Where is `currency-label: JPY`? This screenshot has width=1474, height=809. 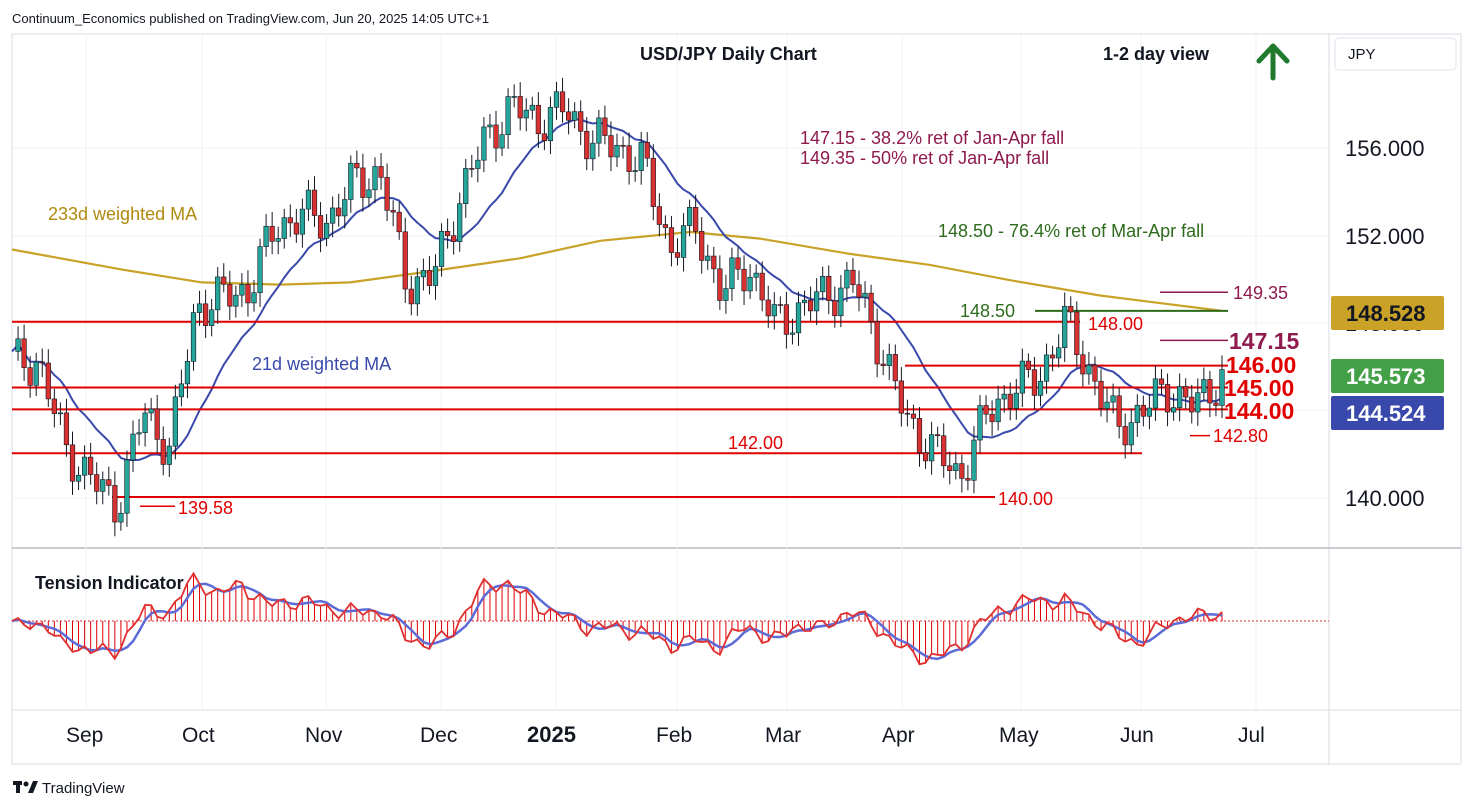
currency-label: JPY is located at coordinates (1362, 54).